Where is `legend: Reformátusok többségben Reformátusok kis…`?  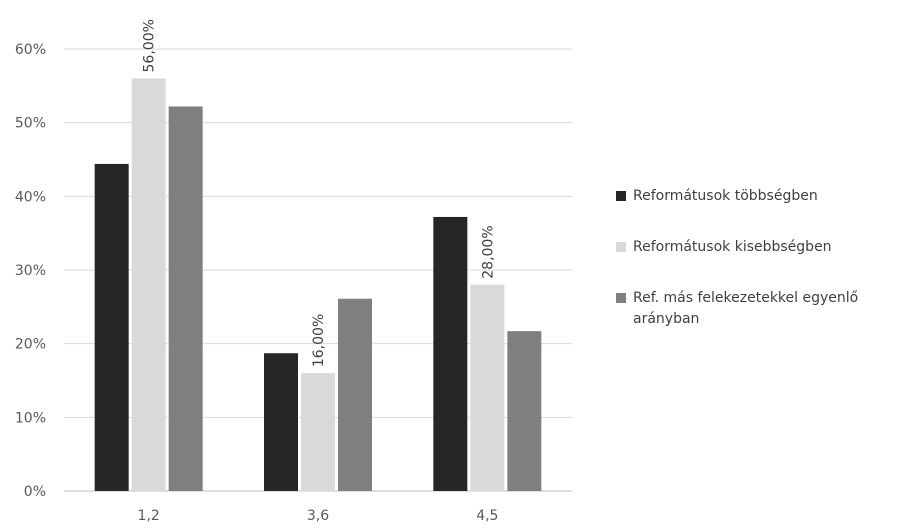 legend: Reformátusok többségben Reformátusok kis… is located at coordinates (756, 273).